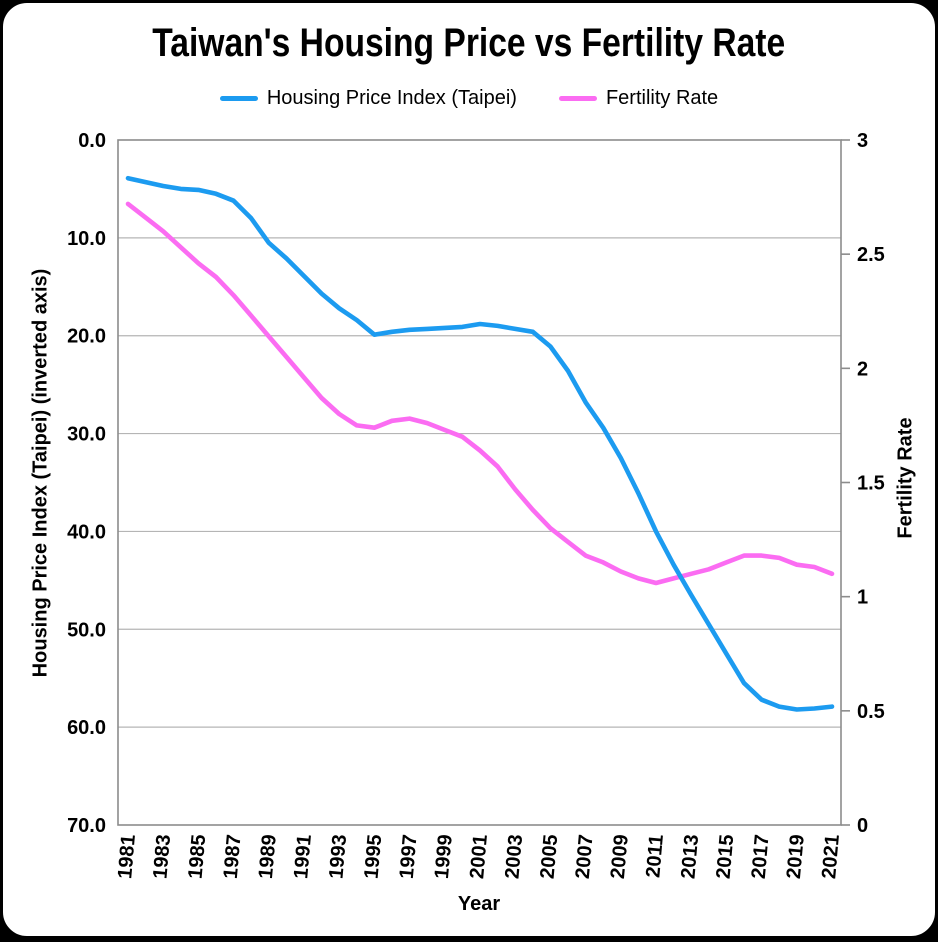 This screenshot has height=942, width=938. What do you see at coordinates (86, 630) in the screenshot?
I see `left-tick-label: 50.0` at bounding box center [86, 630].